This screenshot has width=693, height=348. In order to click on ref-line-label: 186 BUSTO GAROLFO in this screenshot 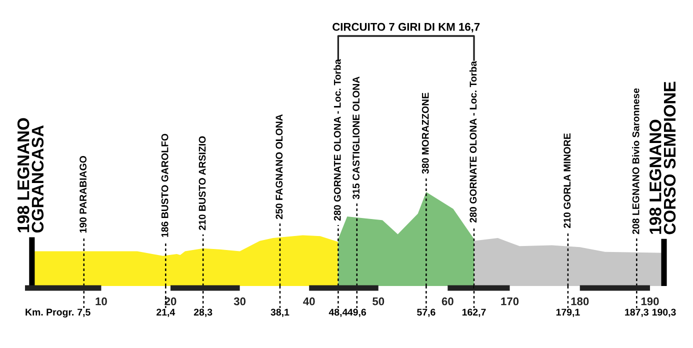, I will do `click(164, 185)`.